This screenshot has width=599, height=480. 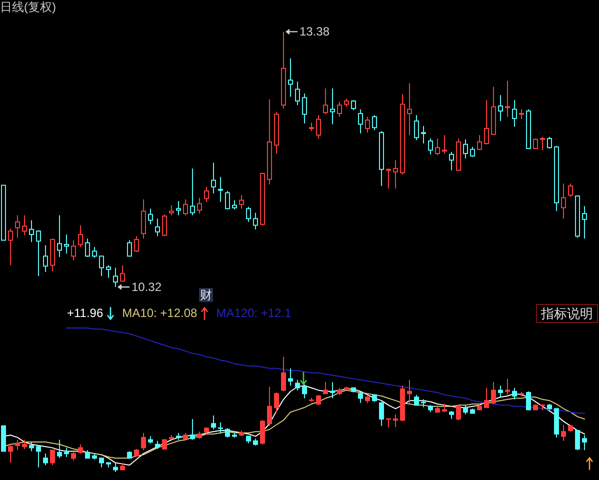 I want to click on text: +11.96, so click(x=85, y=313).